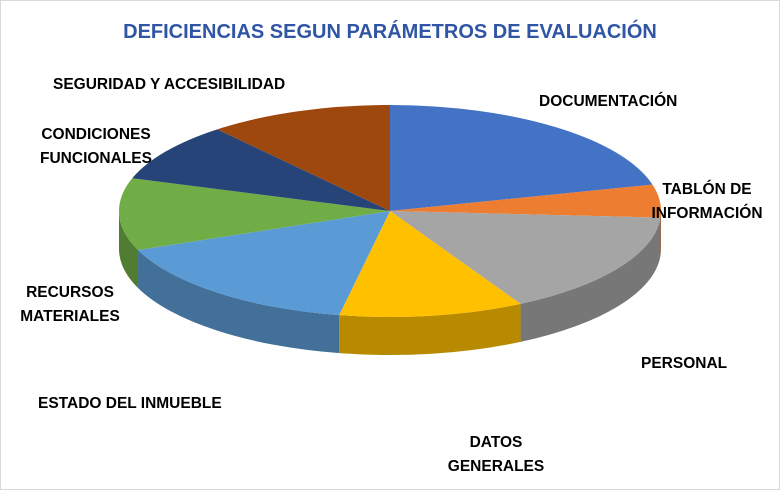 This screenshot has height=490, width=780. What do you see at coordinates (525, 201) in the screenshot?
I see `slice-tablon-de-informacion` at bounding box center [525, 201].